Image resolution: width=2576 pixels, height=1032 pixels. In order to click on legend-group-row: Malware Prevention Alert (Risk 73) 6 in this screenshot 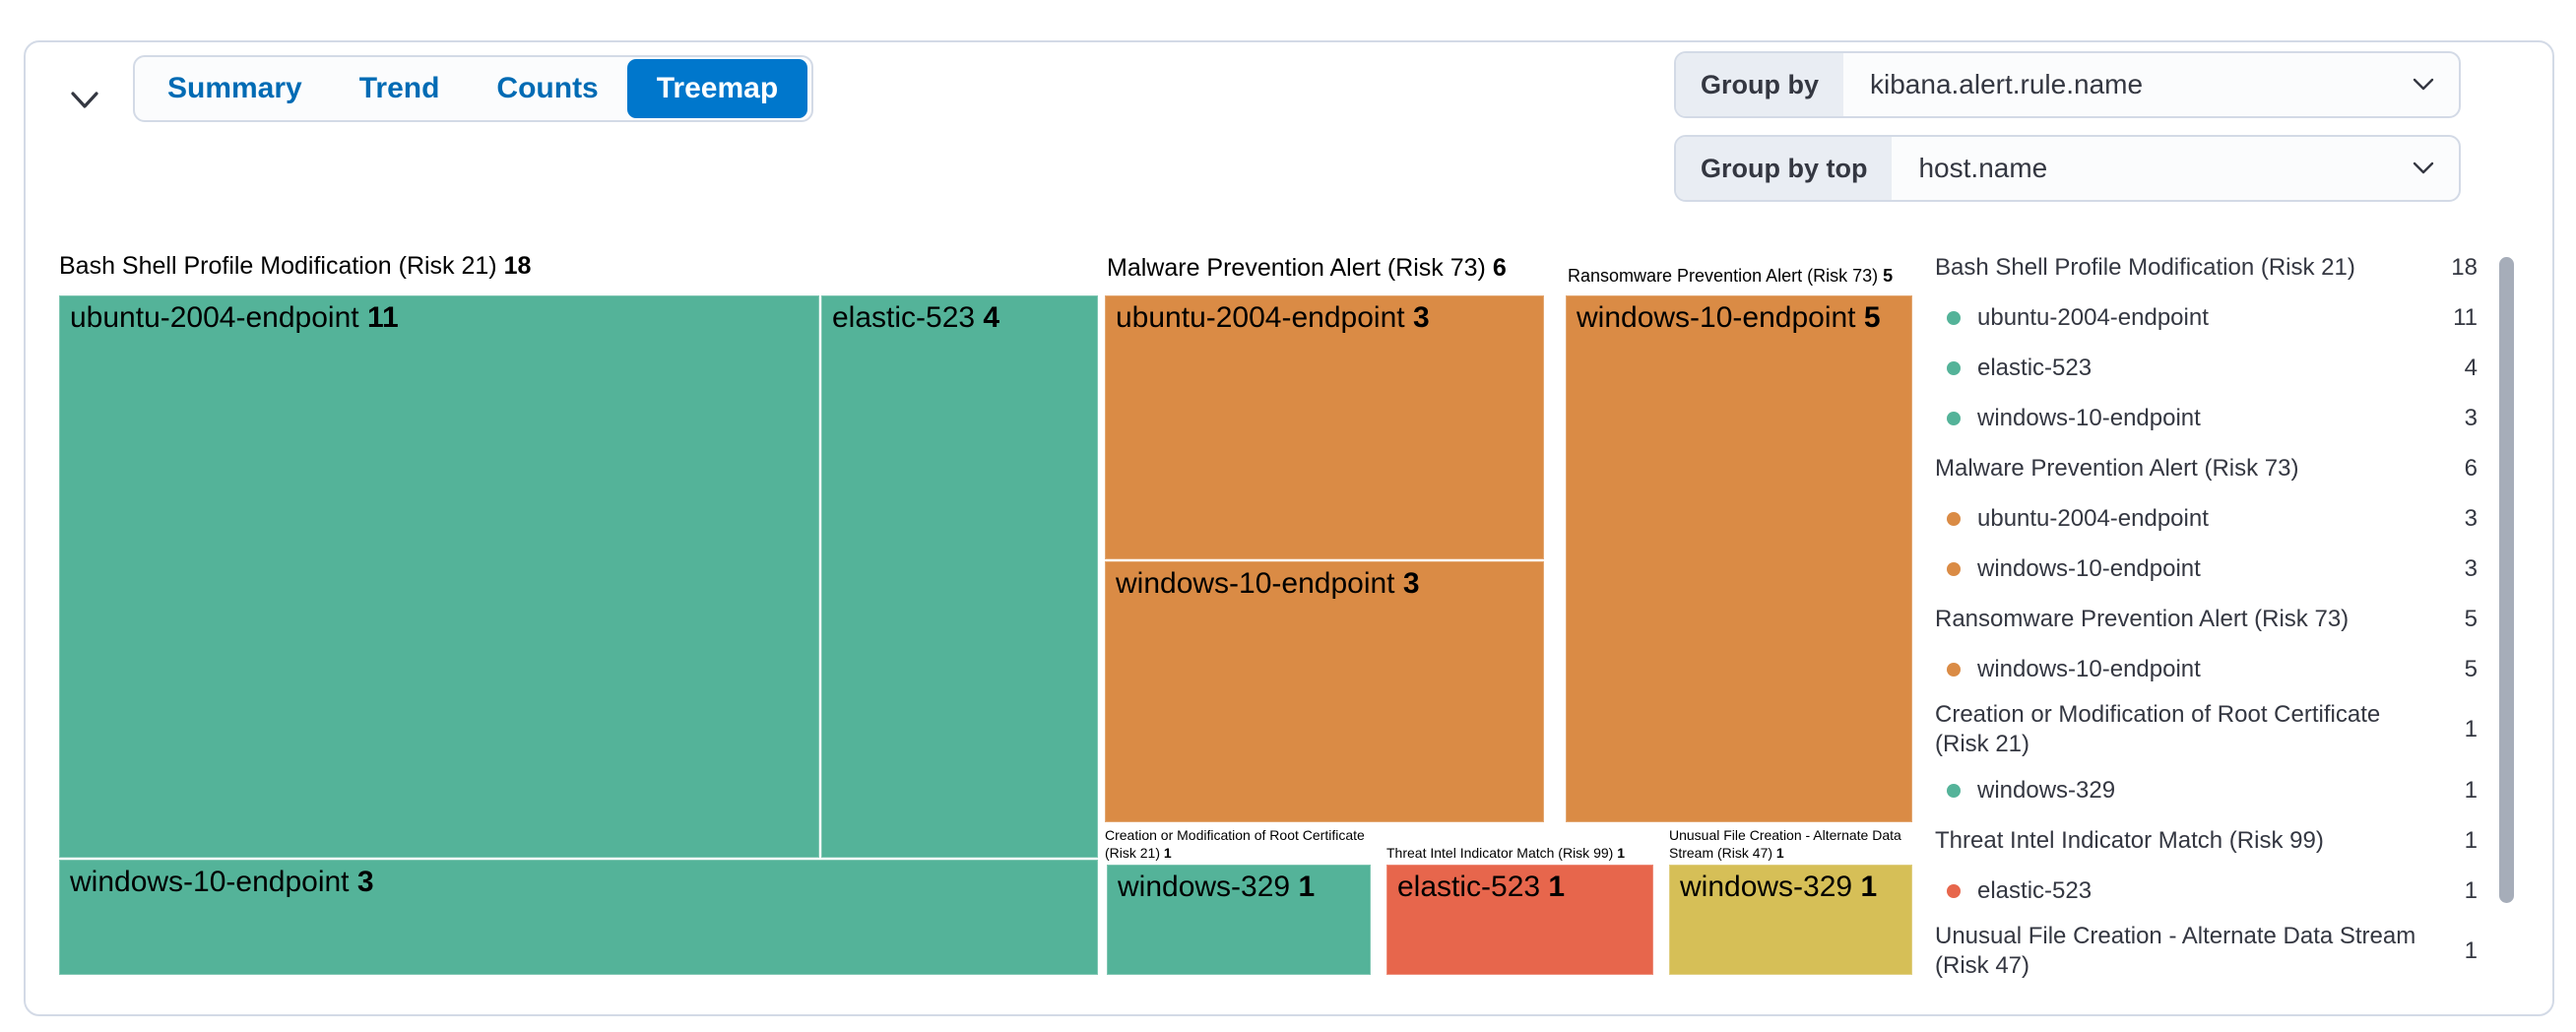, I will do `click(2206, 468)`.